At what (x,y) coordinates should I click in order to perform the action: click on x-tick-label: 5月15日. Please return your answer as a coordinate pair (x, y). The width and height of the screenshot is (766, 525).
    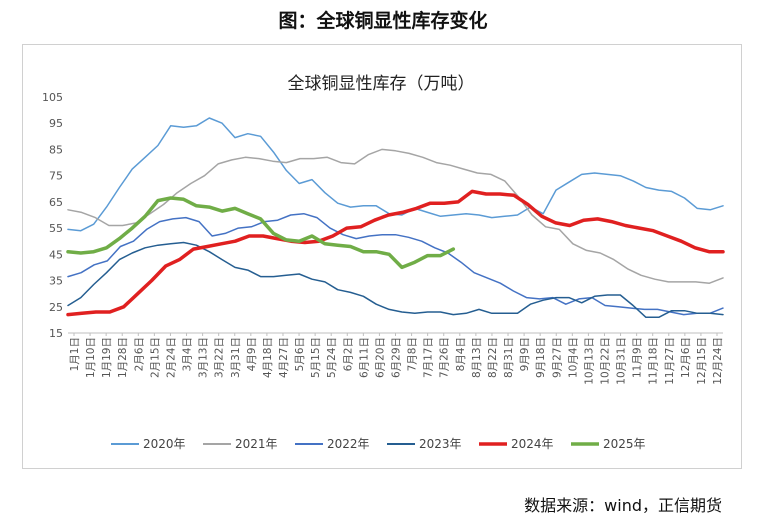
    Looking at the image, I should click on (316, 357).